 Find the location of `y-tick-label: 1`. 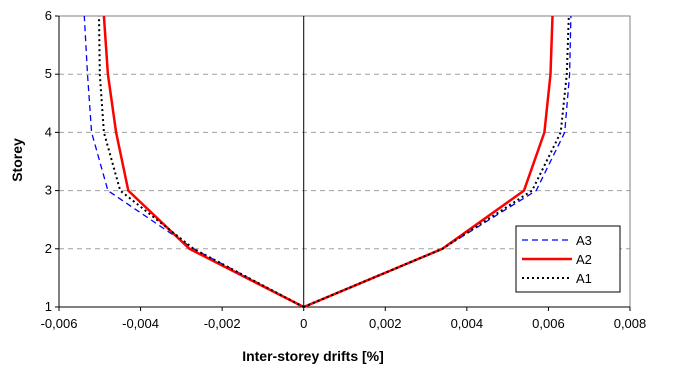

y-tick-label: 1 is located at coordinates (48, 306).